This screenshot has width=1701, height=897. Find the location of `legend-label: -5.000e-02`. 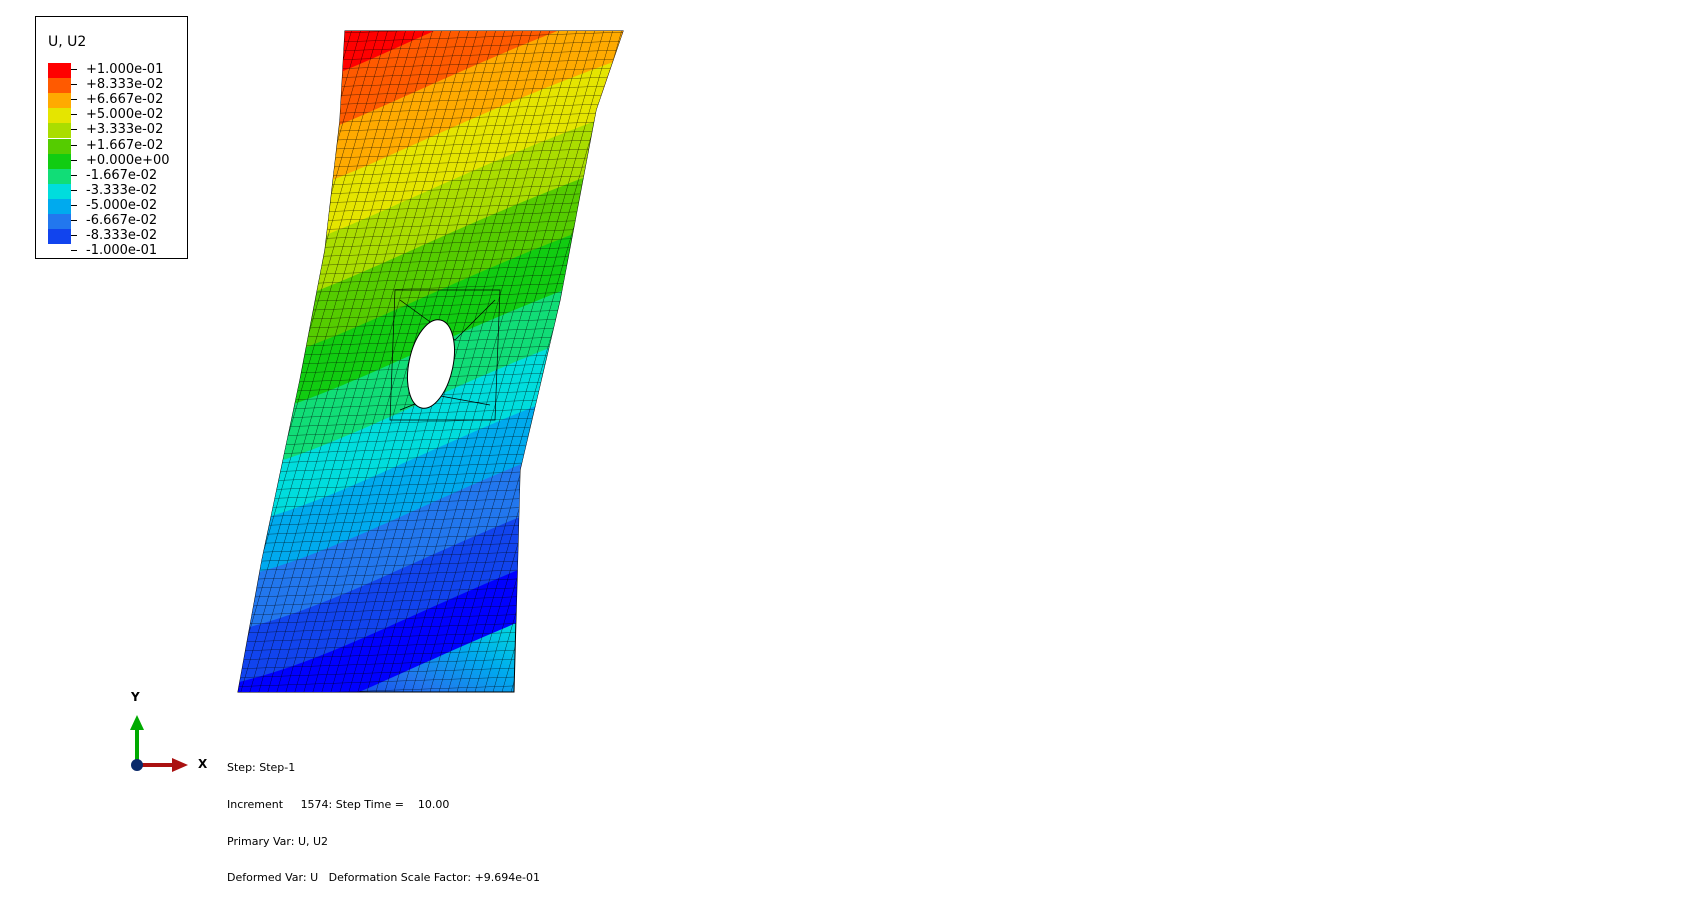

legend-label: -5.000e-02 is located at coordinates (122, 205).